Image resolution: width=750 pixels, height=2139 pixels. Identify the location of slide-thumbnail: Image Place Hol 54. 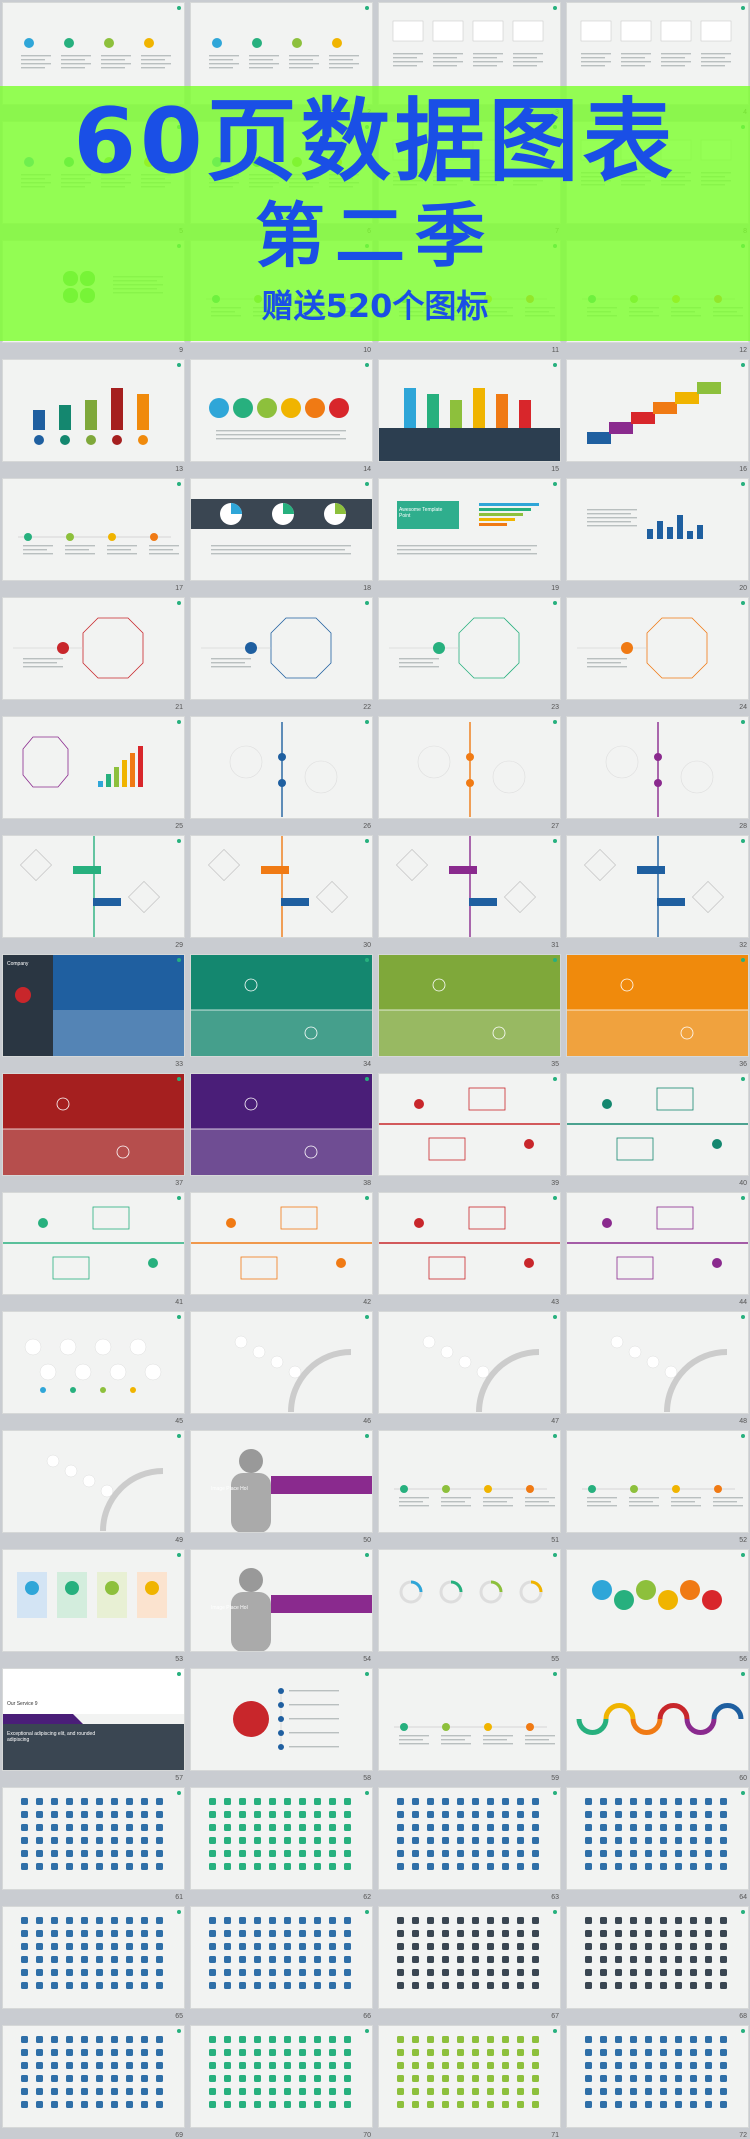
(281, 1606).